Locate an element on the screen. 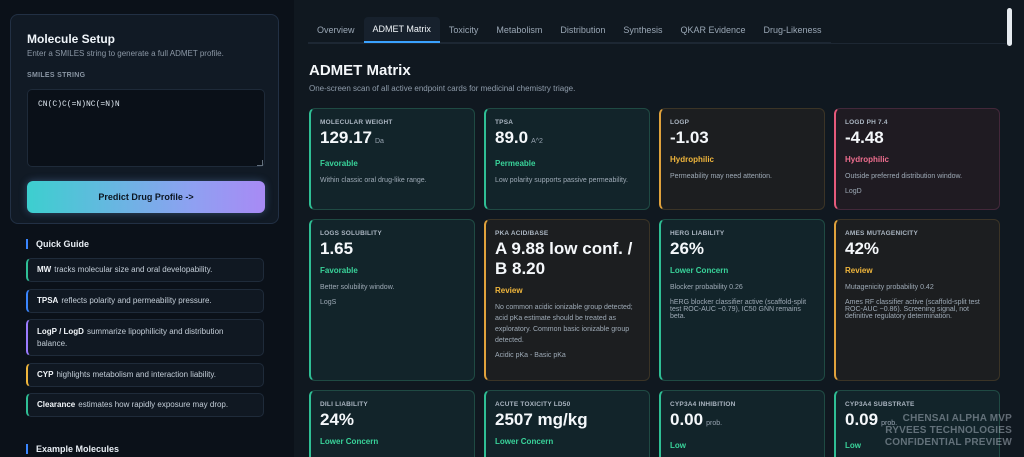 This screenshot has width=1024, height=457. guide-term: CYP is located at coordinates (45, 374).